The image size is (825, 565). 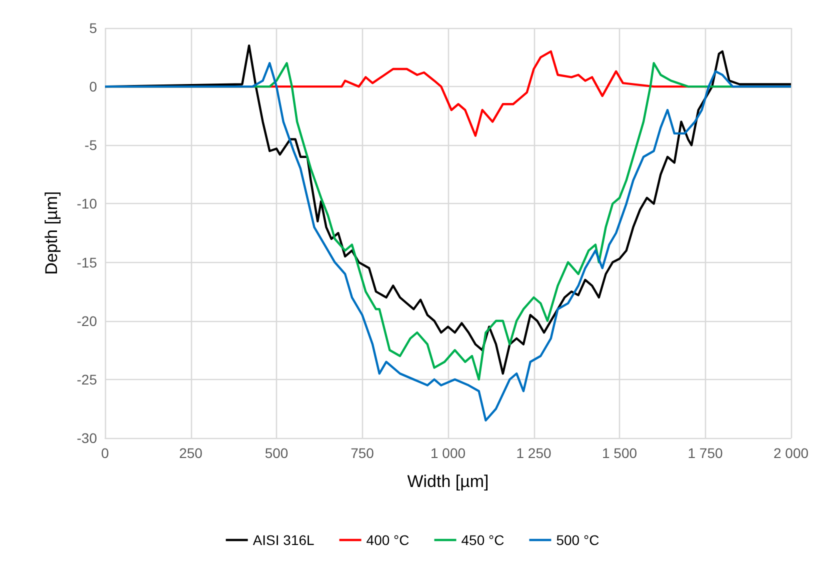 I want to click on x-tick-label: 1 000, so click(x=448, y=453).